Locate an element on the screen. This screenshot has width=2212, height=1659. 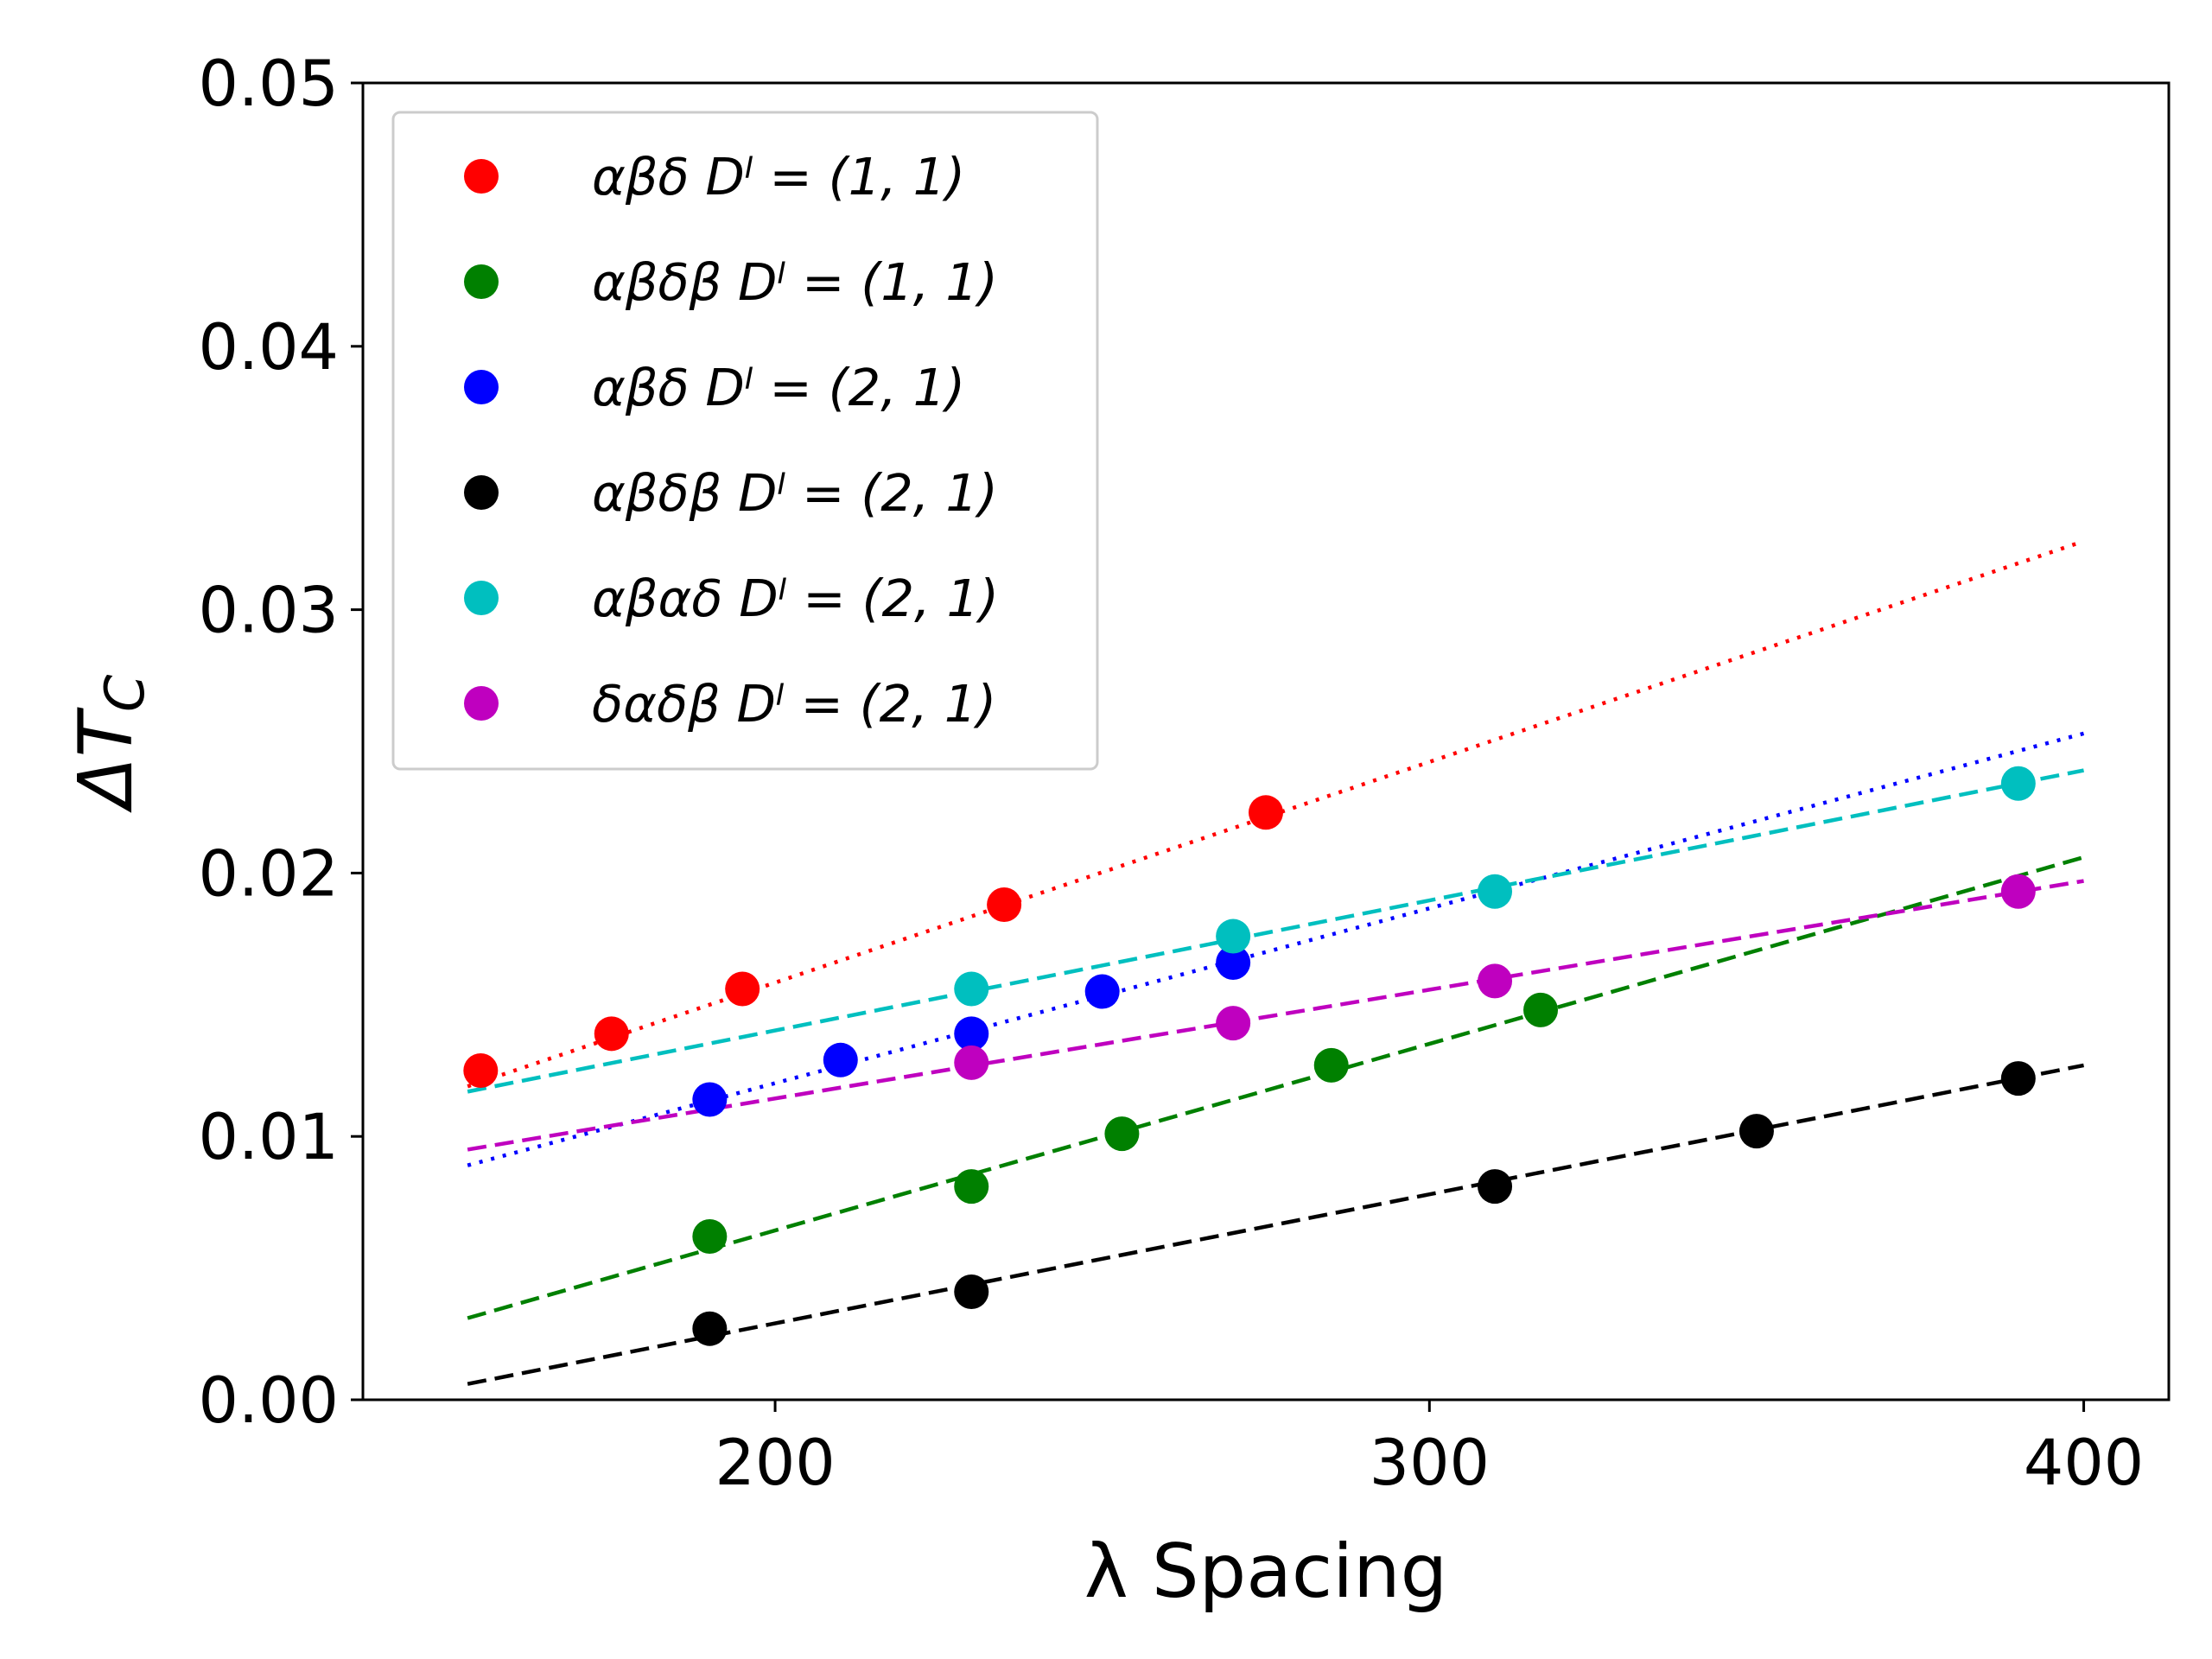
legend-label: δαδβ Dˡ = (2, 1) is located at coordinates (794, 704).